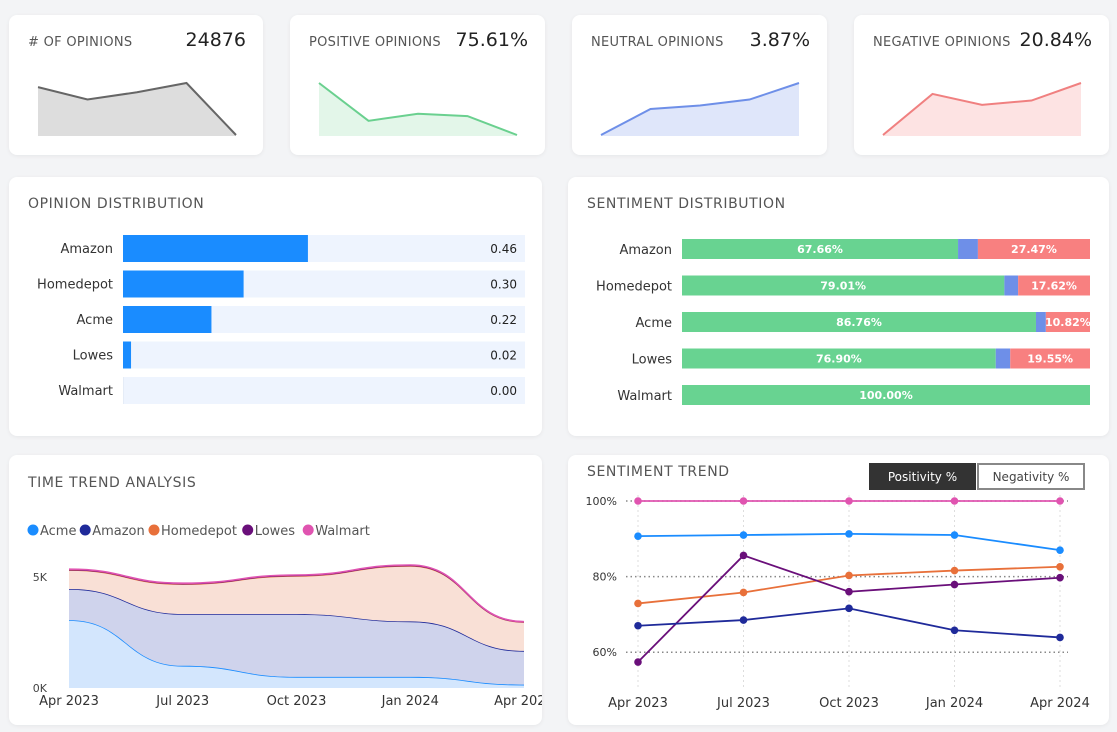  I want to click on area-amazon, so click(296, 636).